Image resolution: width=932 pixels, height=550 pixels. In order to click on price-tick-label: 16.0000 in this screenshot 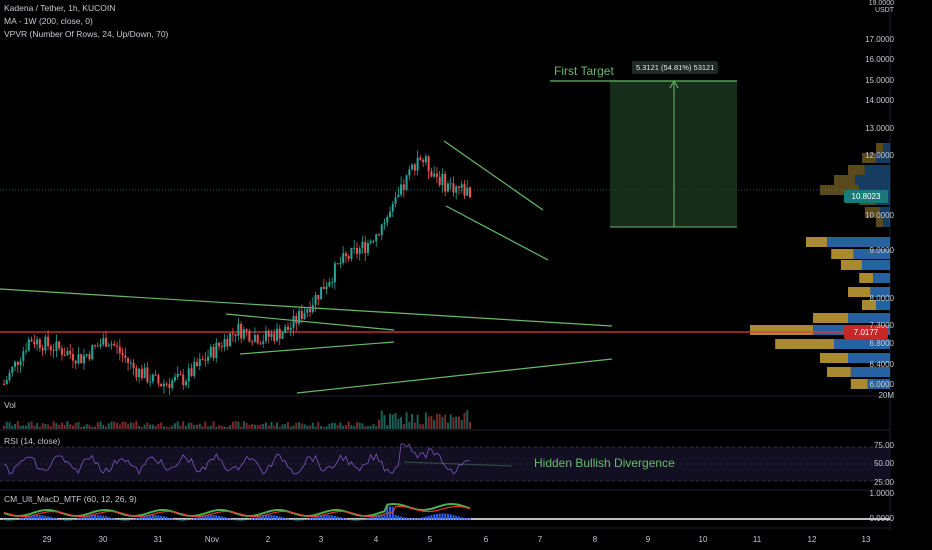, I will do `click(879, 59)`.